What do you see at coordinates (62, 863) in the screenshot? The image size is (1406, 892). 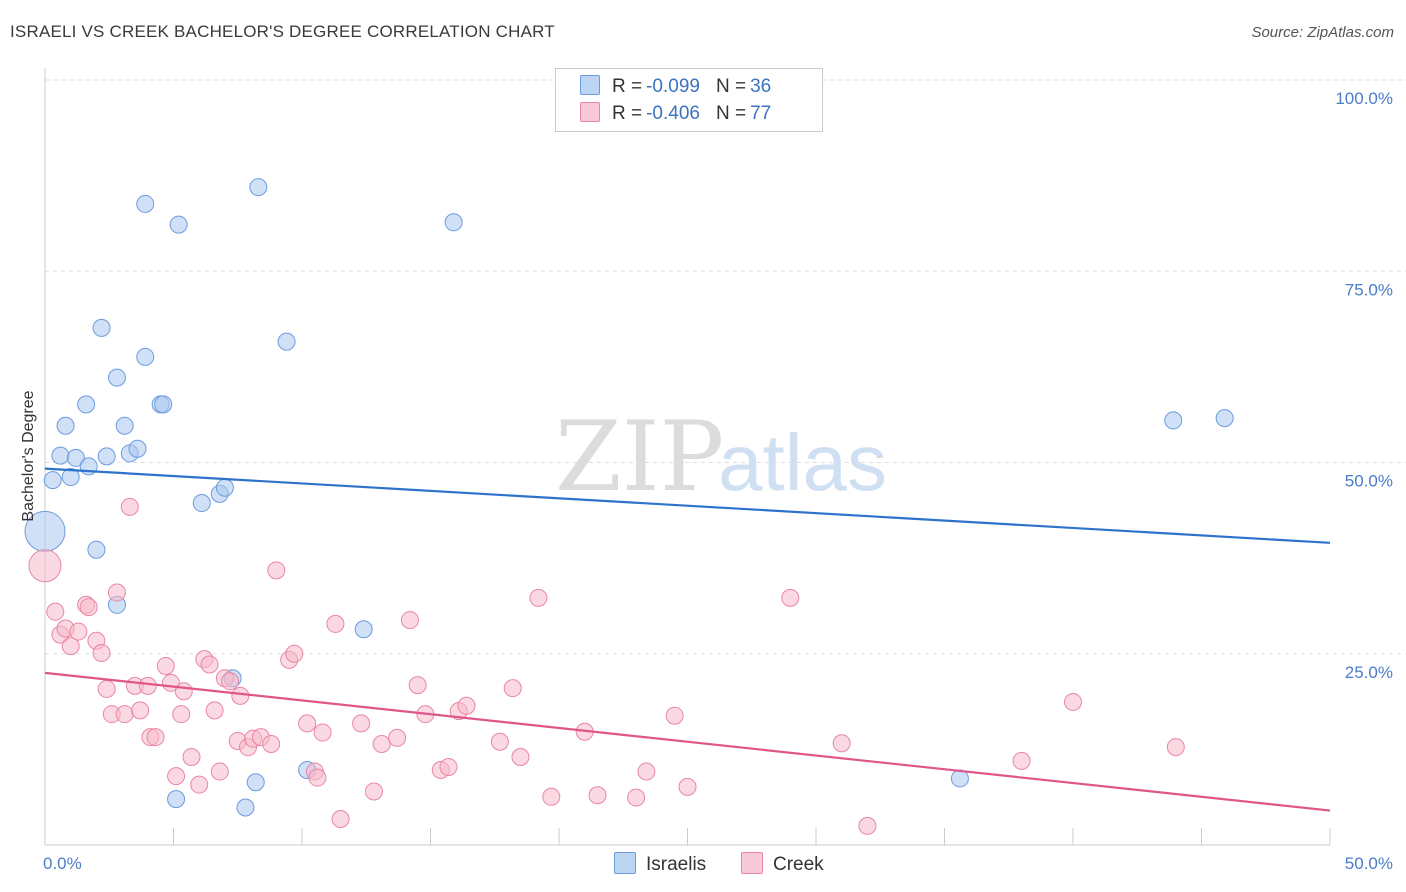 I see `x-tick-label: 0.0%` at bounding box center [62, 863].